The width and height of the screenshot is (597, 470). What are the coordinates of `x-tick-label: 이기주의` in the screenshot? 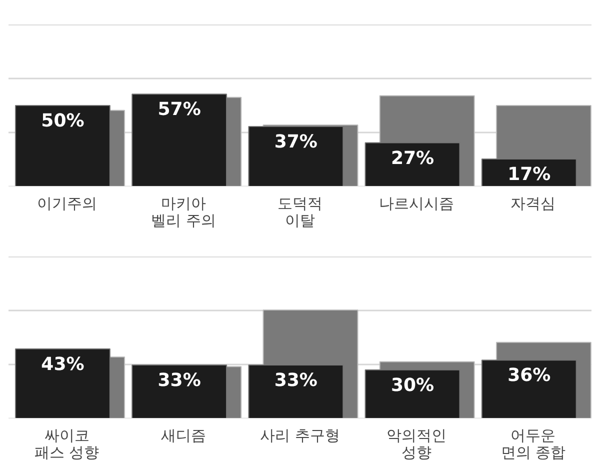 It's located at (66, 203).